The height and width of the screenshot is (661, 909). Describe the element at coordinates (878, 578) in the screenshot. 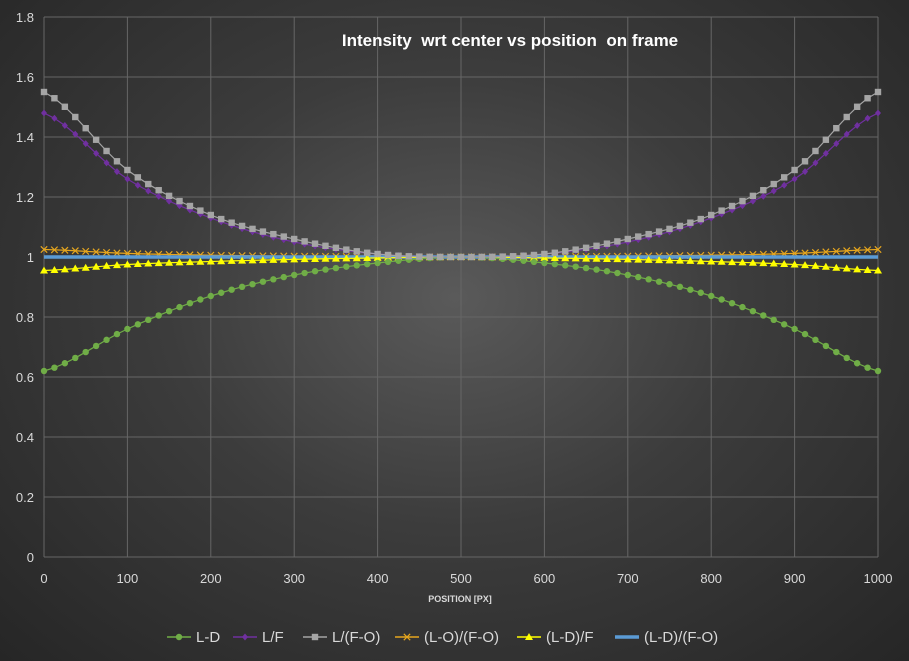

I see `x-tick-label: 1000` at that location.